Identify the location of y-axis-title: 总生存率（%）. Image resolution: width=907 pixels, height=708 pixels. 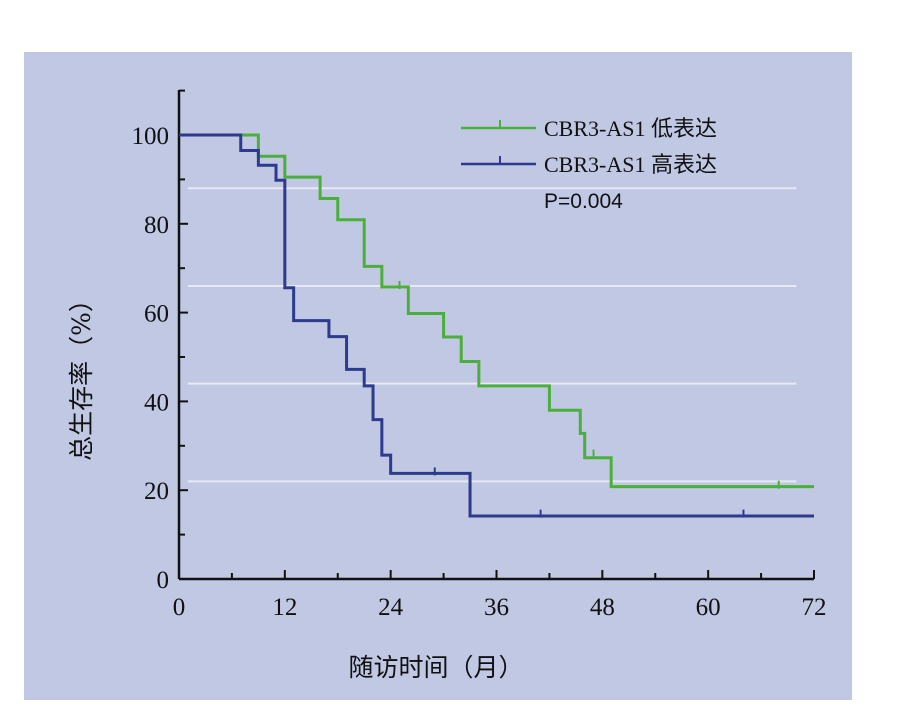
(81, 374).